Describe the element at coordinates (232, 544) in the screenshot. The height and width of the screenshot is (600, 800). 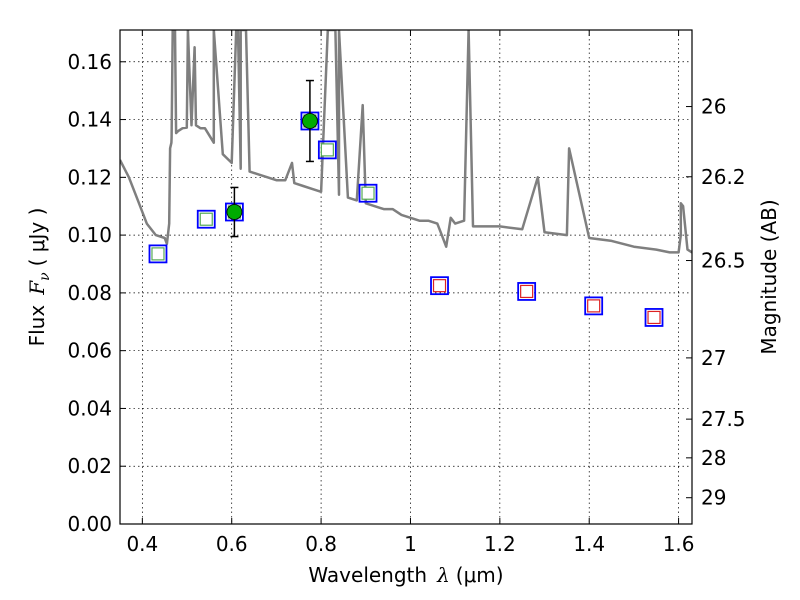
I see `x-tick-label: 0.6` at that location.